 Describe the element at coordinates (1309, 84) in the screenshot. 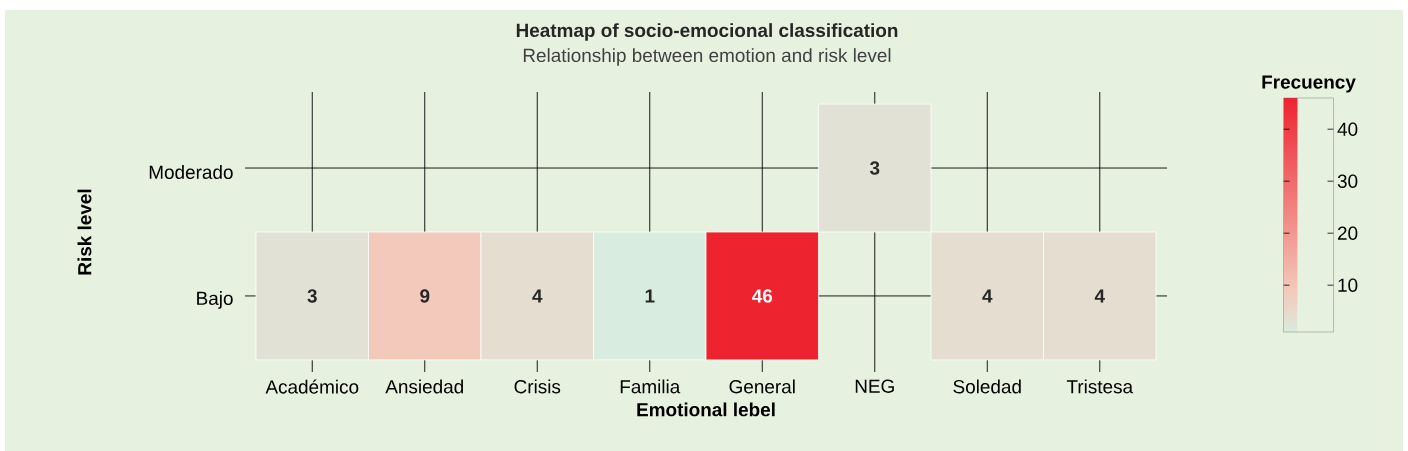

I see `color-bar-title: Frecuency` at that location.